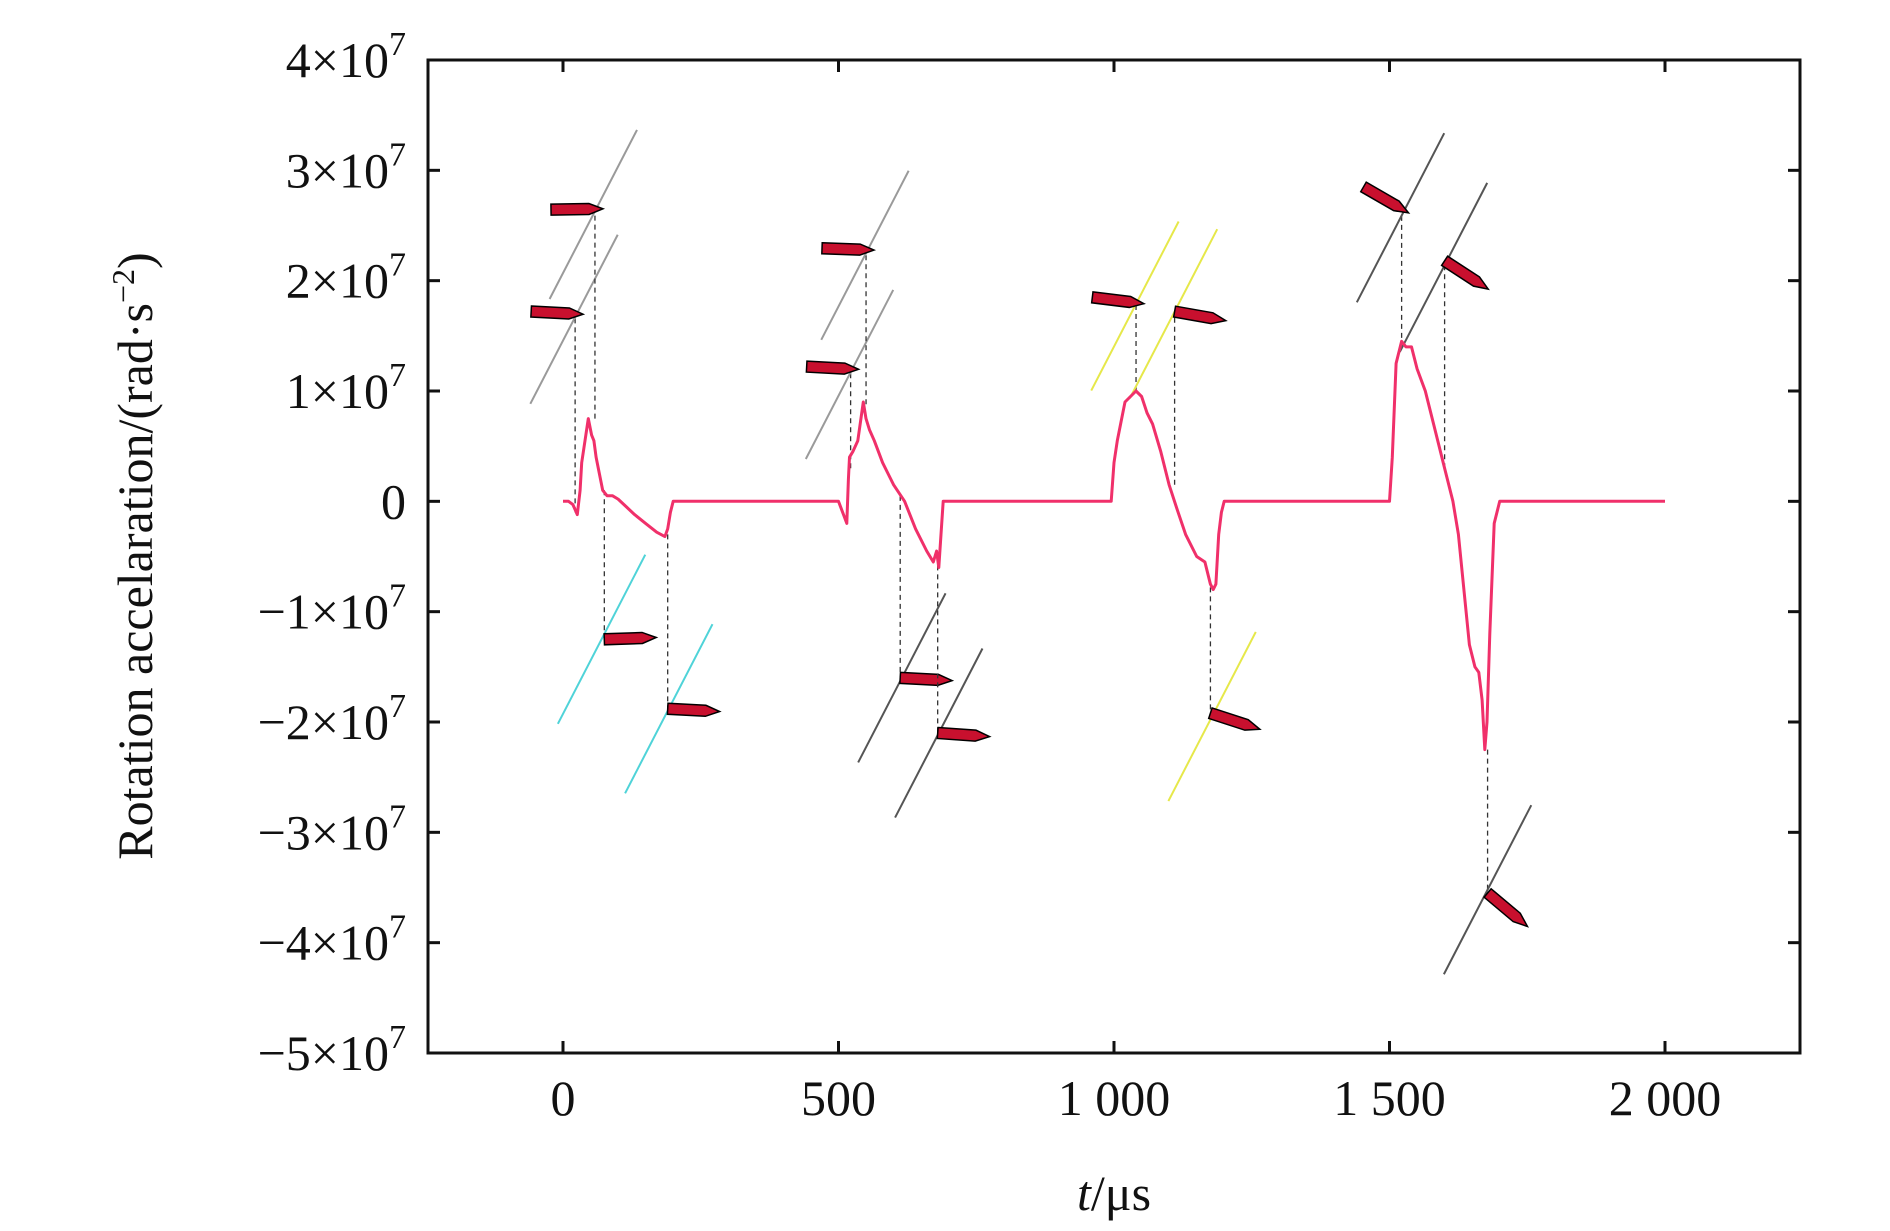 Image resolution: width=1890 pixels, height=1231 pixels. I want to click on x-tick-label: 500, so click(838, 1098).